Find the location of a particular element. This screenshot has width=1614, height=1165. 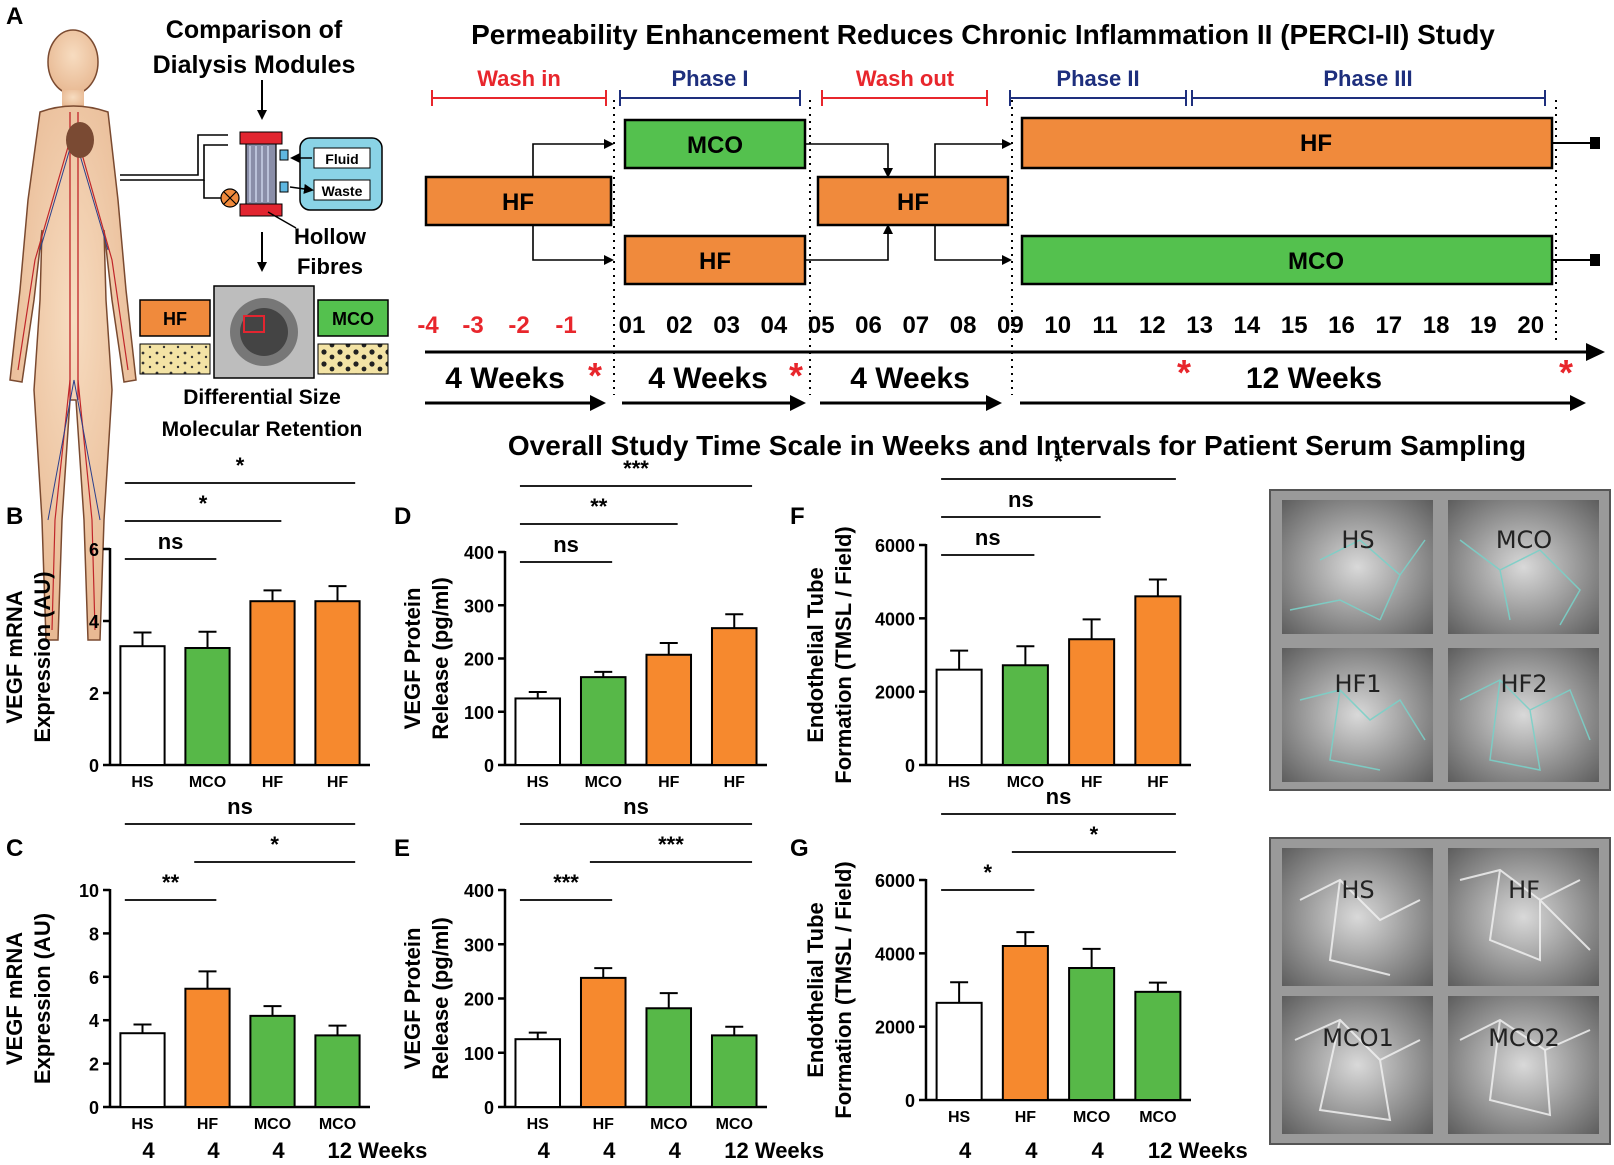

panel-letter-f: F is located at coordinates (797, 516).